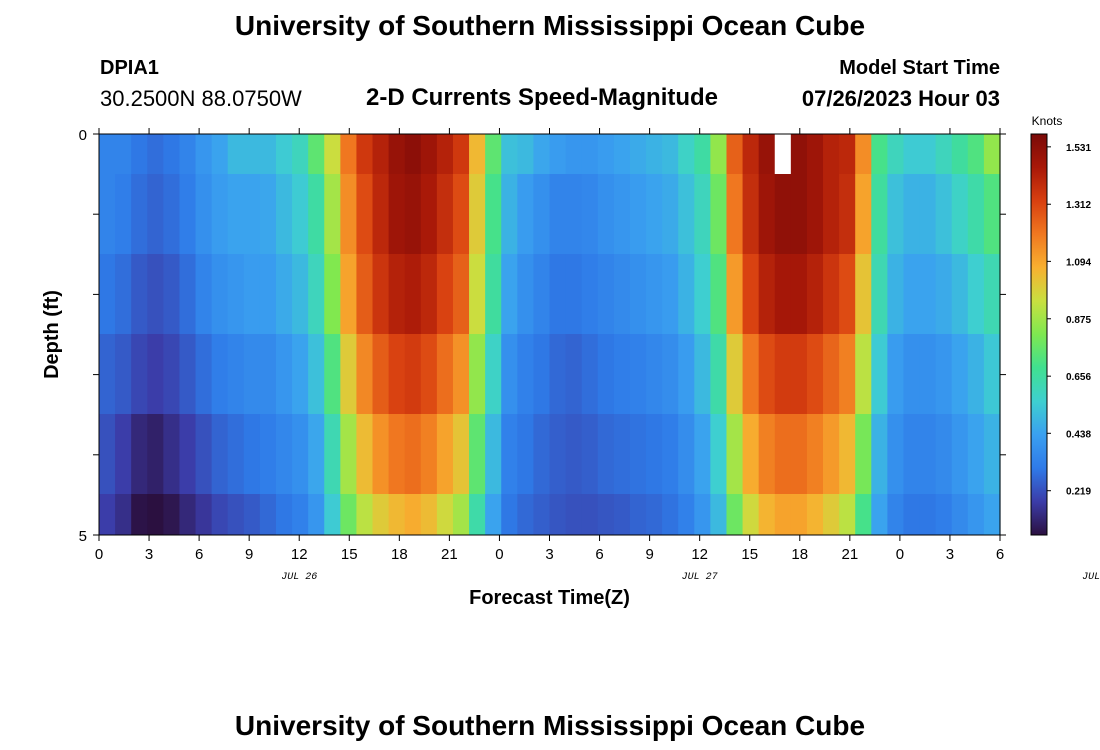  What do you see at coordinates (599, 554) in the screenshot?
I see `x-tick-label: 6` at bounding box center [599, 554].